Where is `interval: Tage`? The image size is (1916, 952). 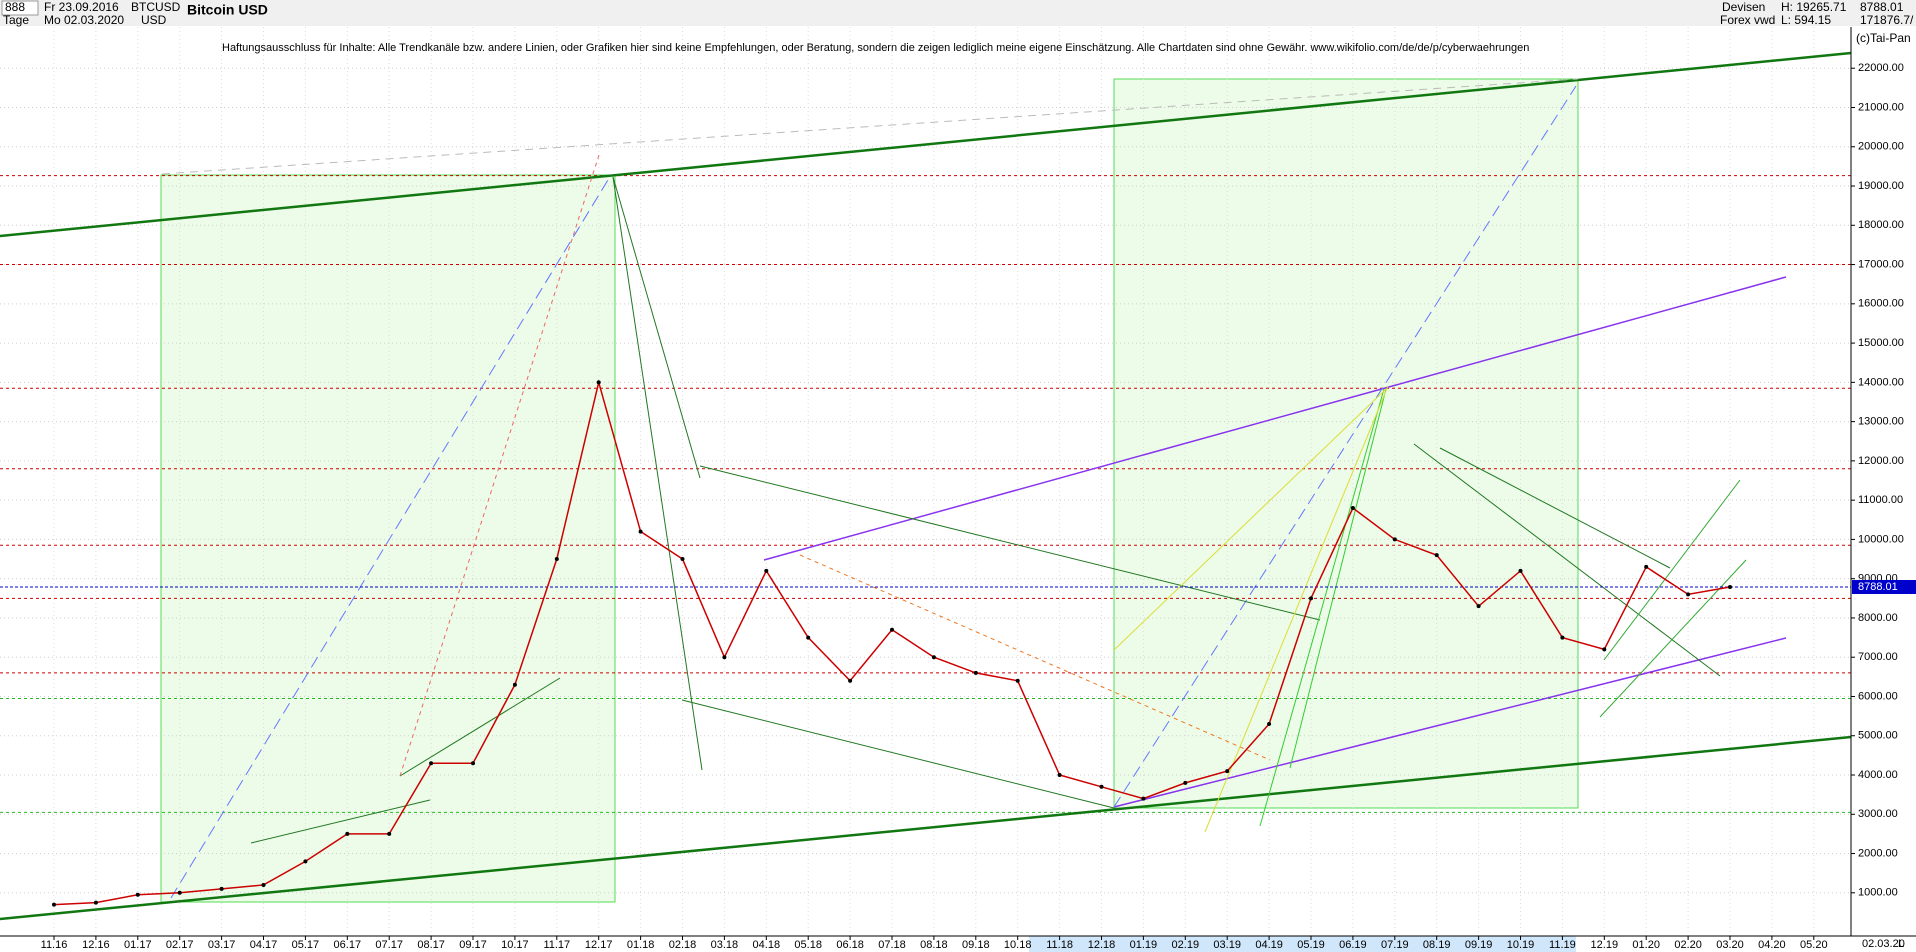 interval: Tage is located at coordinates (16, 20).